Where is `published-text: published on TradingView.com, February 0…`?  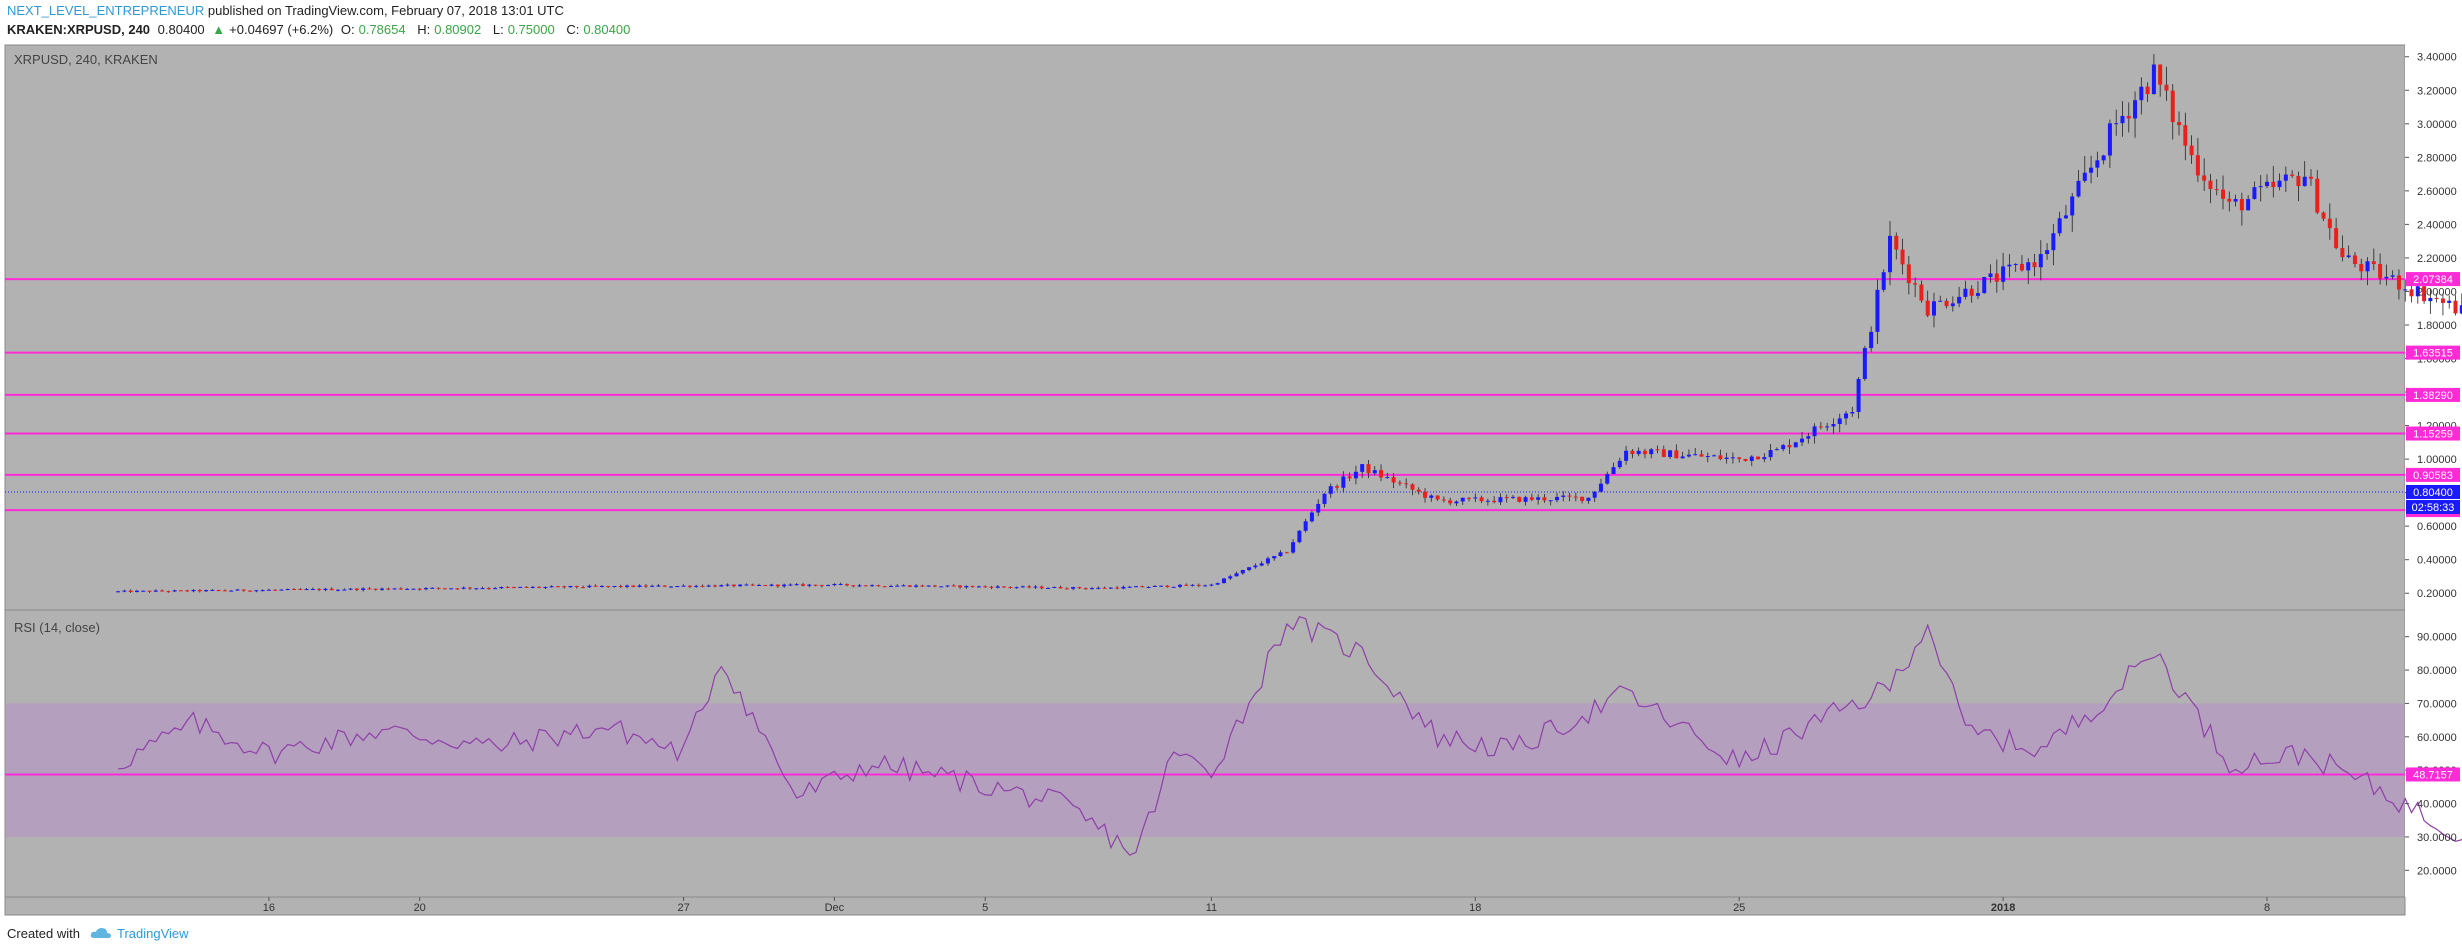
published-text: published on TradingView.com, February 0… is located at coordinates (385, 10).